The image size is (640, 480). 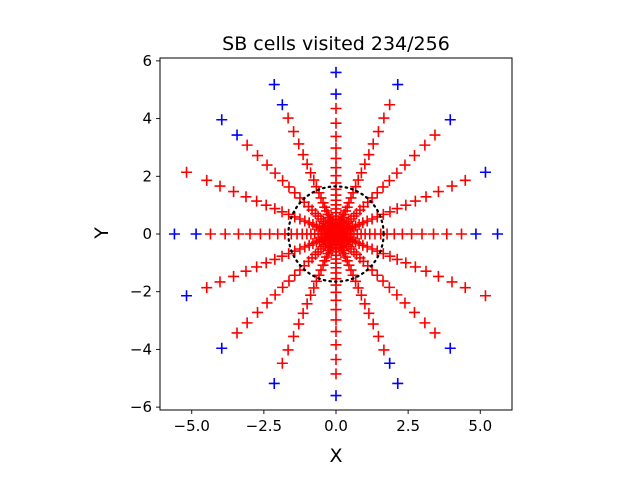 What do you see at coordinates (141, 349) in the screenshot?
I see `y-tick-label: −4` at bounding box center [141, 349].